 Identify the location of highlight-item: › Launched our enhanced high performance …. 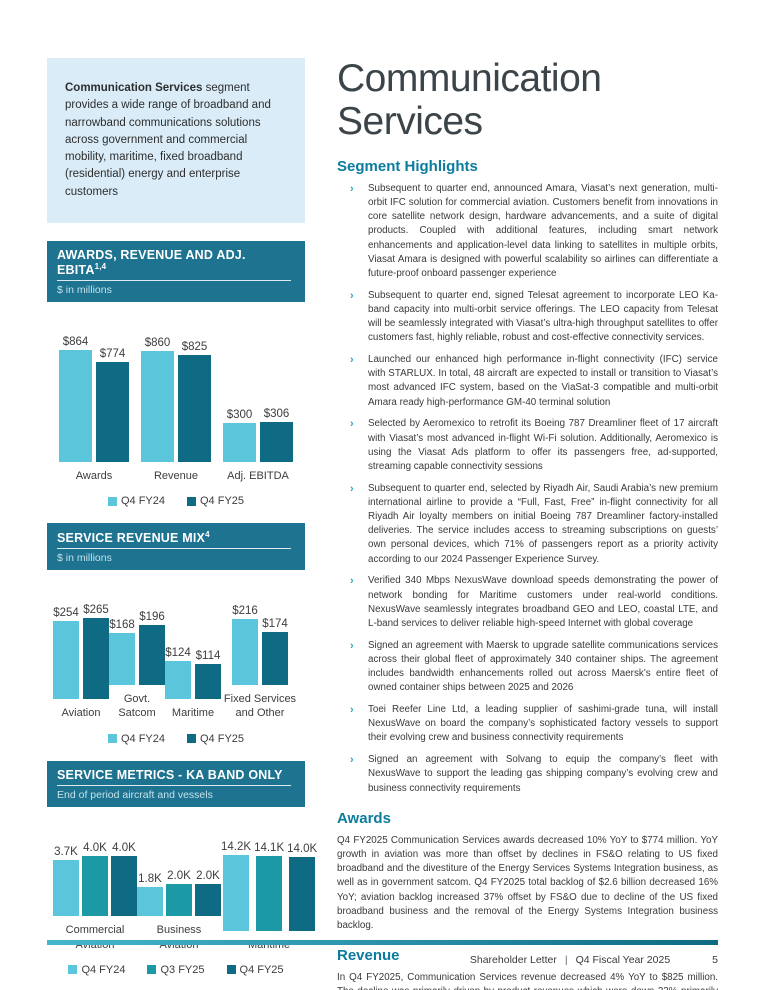
(527, 381).